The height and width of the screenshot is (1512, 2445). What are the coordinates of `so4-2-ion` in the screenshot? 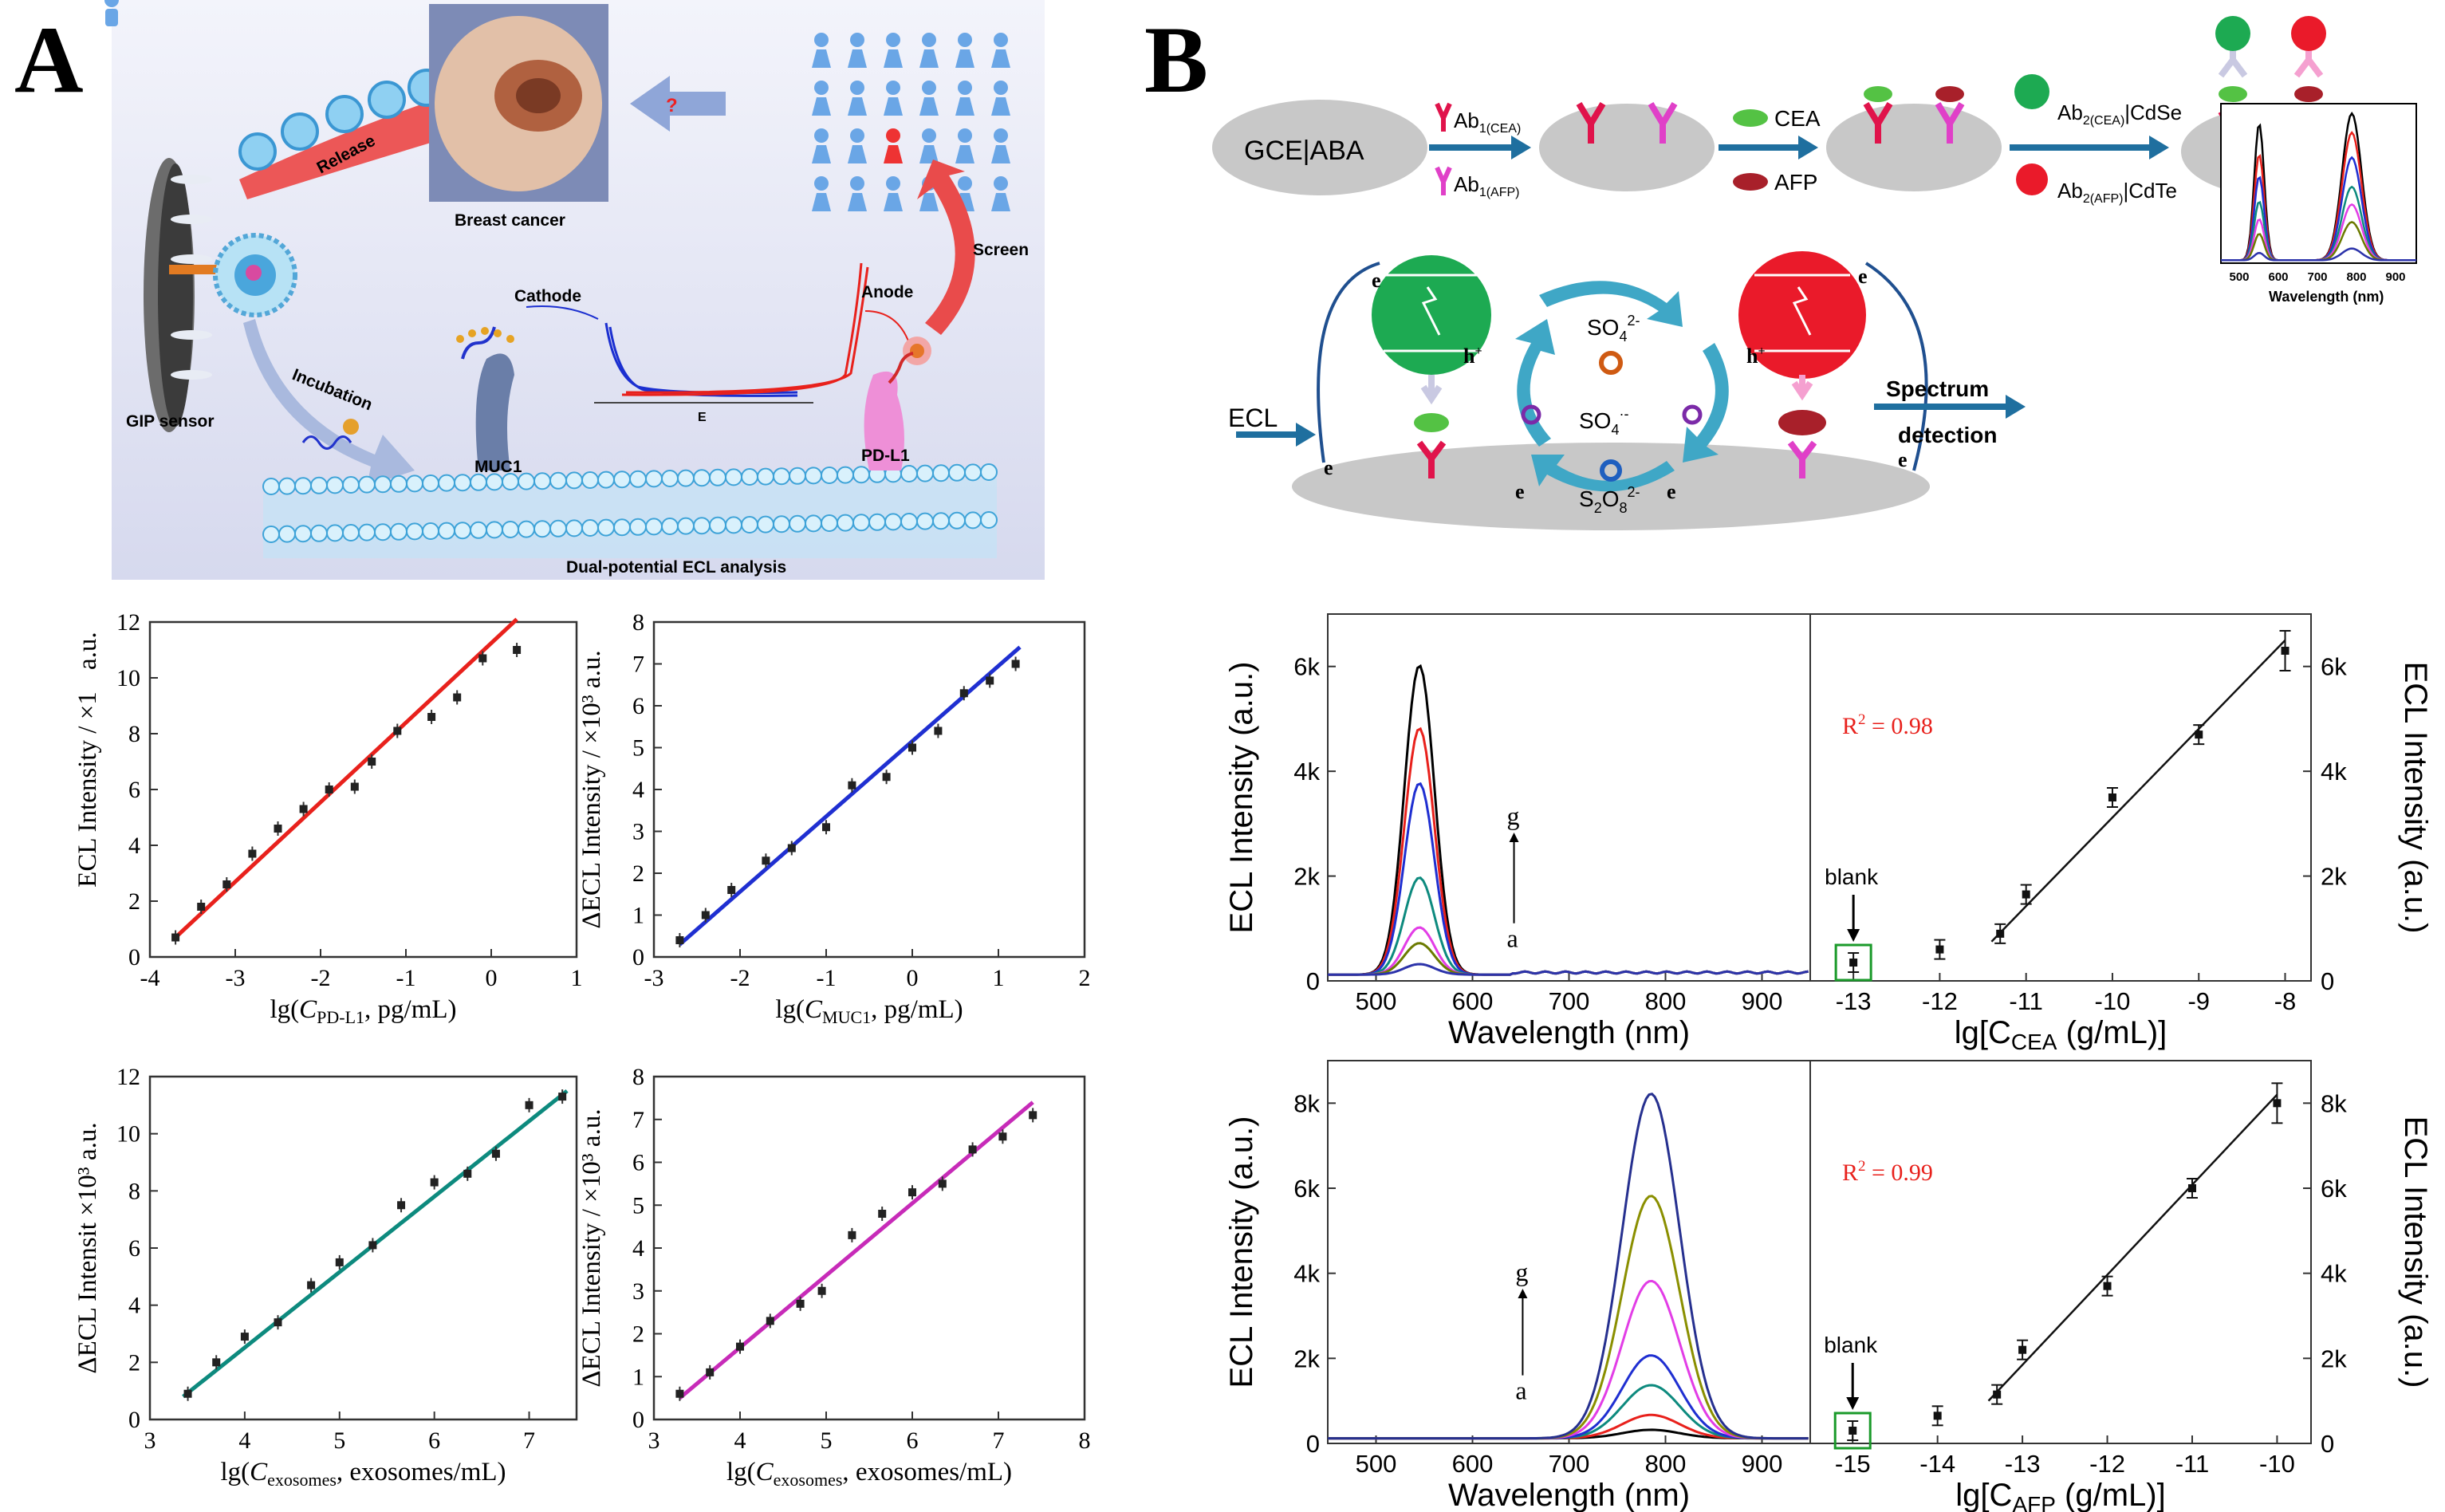 It's located at (1611, 363).